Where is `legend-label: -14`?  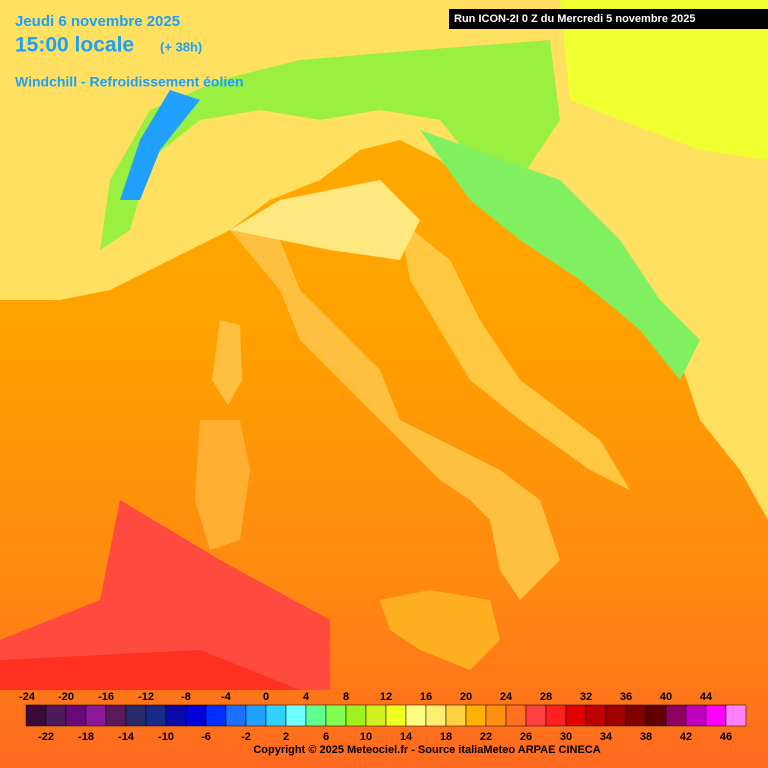 legend-label: -14 is located at coordinates (126, 737).